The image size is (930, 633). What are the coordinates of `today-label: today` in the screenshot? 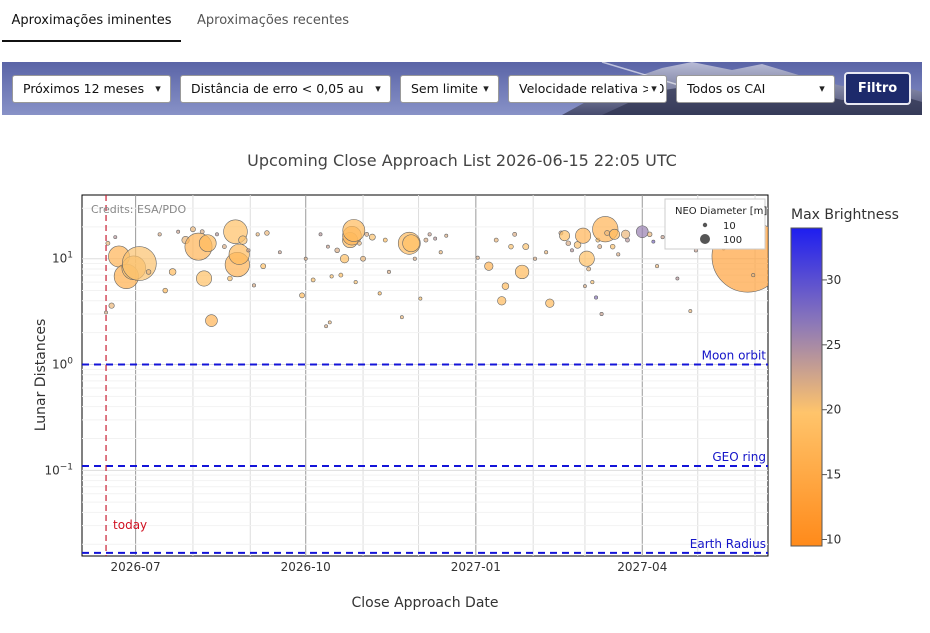 It's located at (130, 525).